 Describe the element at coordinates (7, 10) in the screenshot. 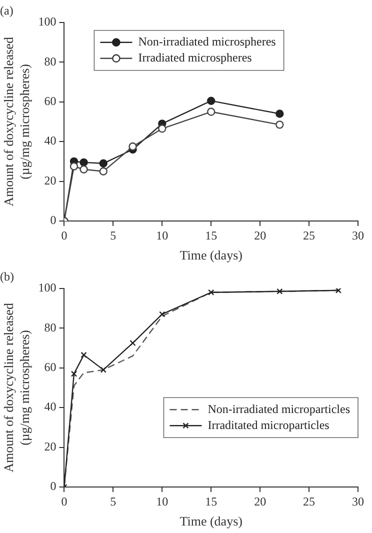

I see `chart-title: (a)` at that location.